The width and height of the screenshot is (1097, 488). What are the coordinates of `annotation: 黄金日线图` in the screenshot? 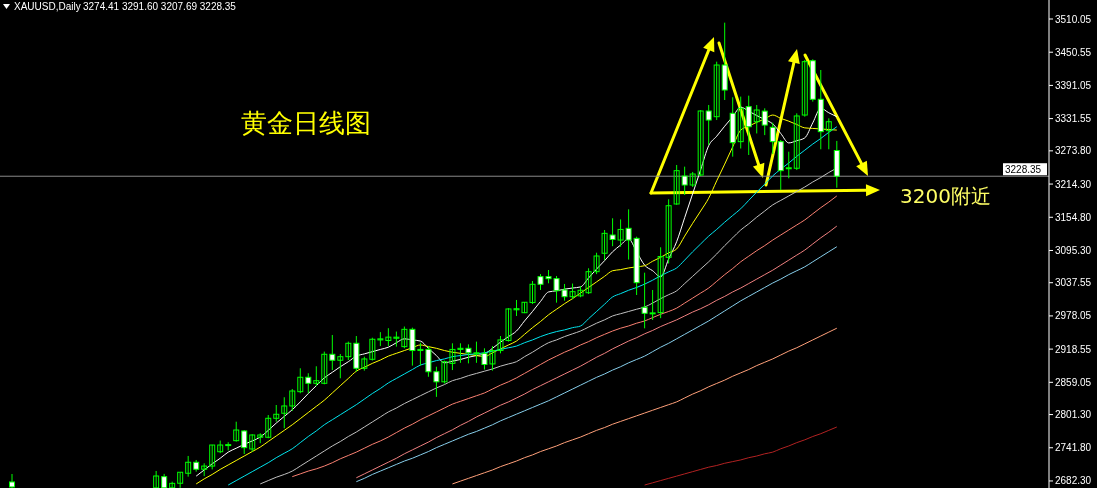 It's located at (306, 123).